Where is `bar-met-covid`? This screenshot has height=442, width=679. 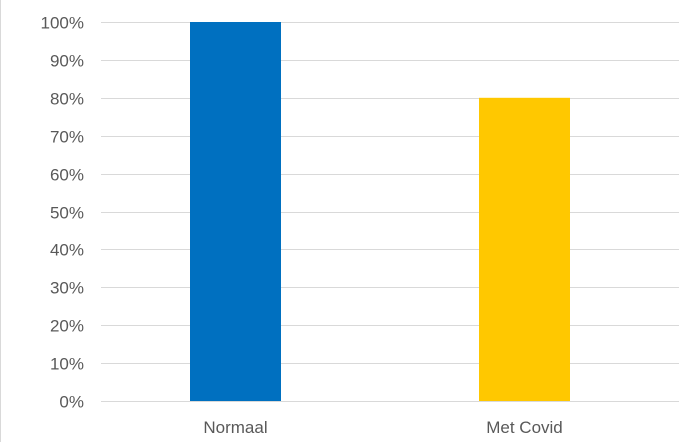
bar-met-covid is located at coordinates (524, 249).